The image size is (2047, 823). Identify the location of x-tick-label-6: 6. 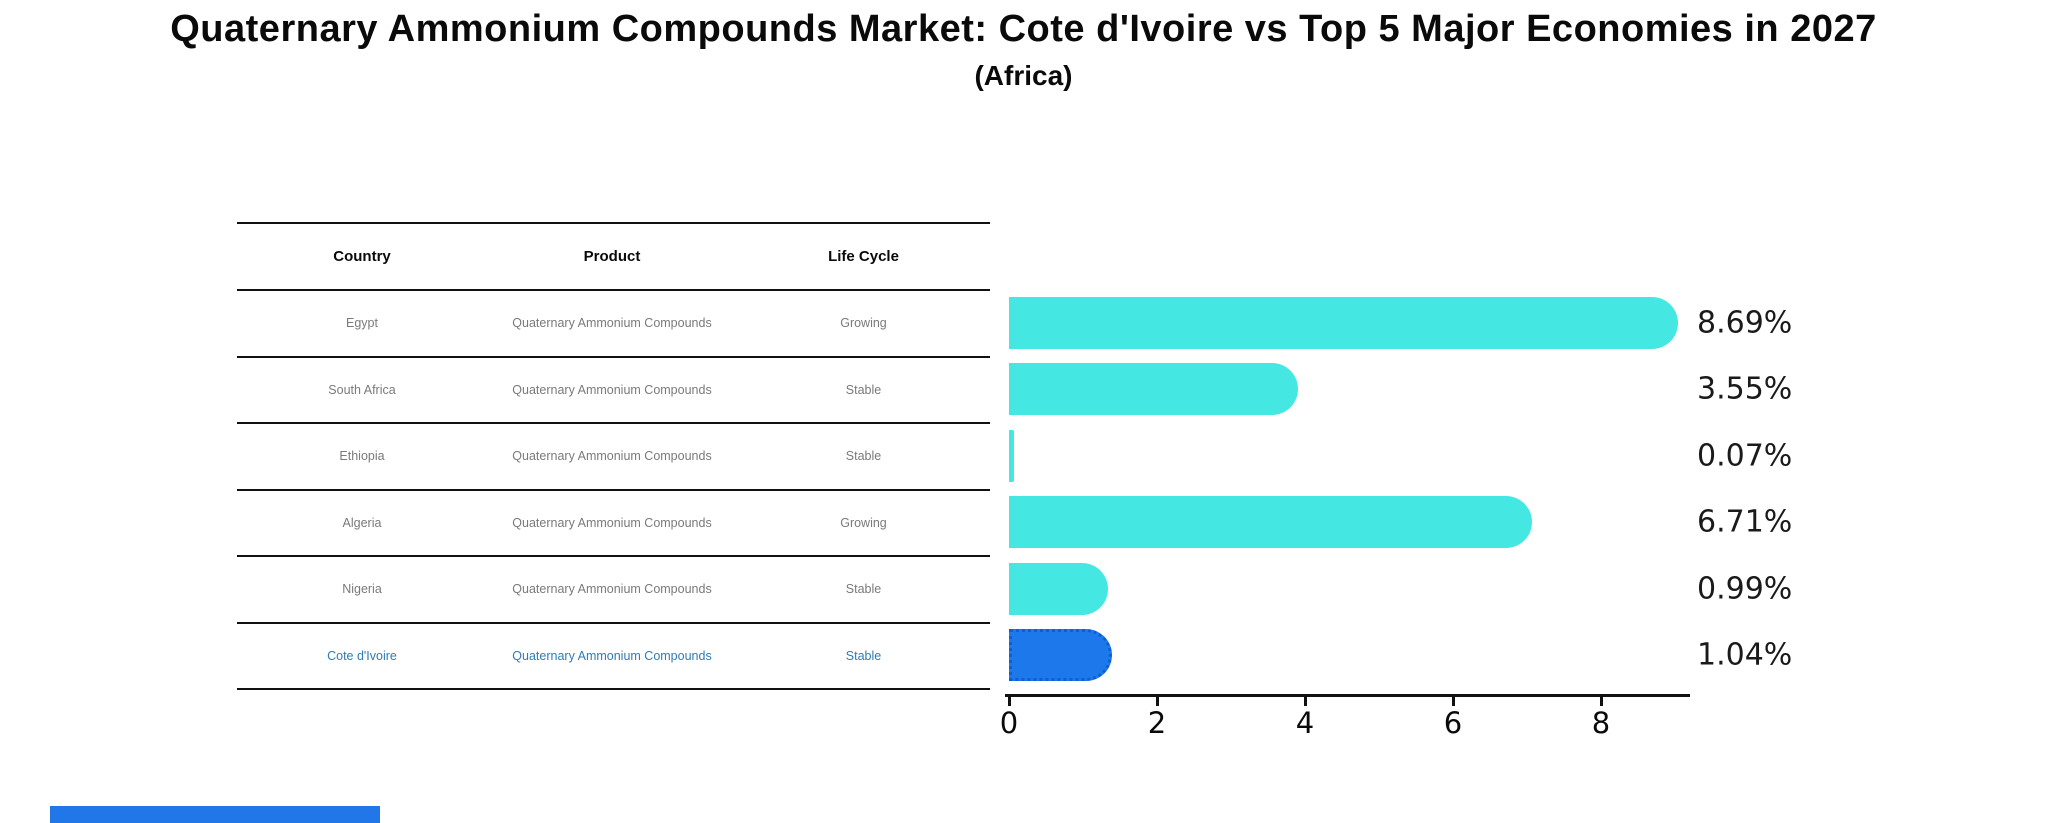
(1453, 723).